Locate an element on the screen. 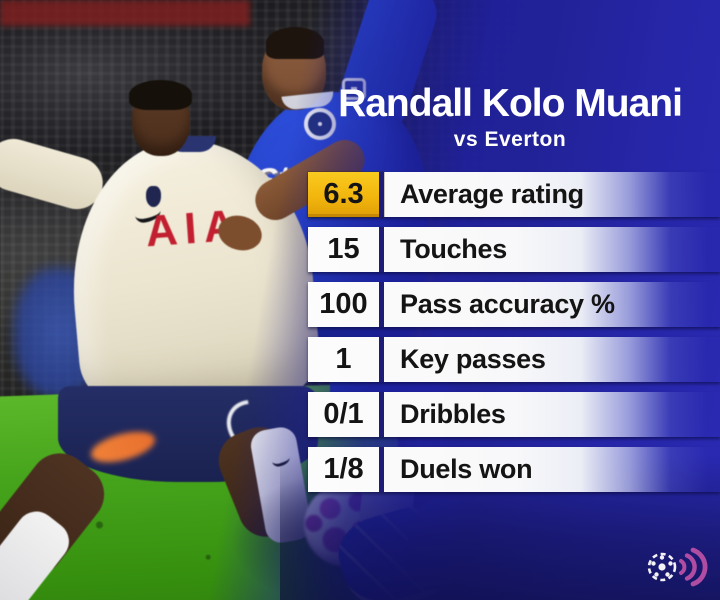 The image size is (720, 600). stat-row: 1/8 Duels won is located at coordinates (514, 469).